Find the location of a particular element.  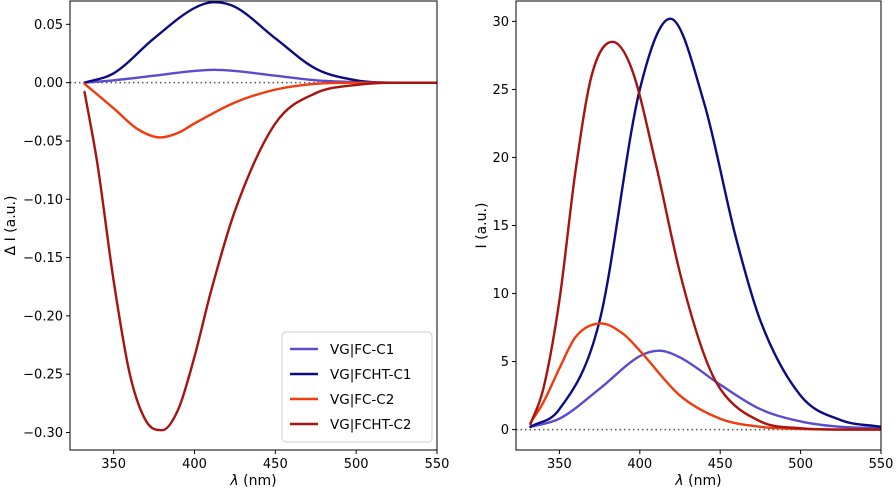

y-tick-label: −0.05 is located at coordinates (43, 141).